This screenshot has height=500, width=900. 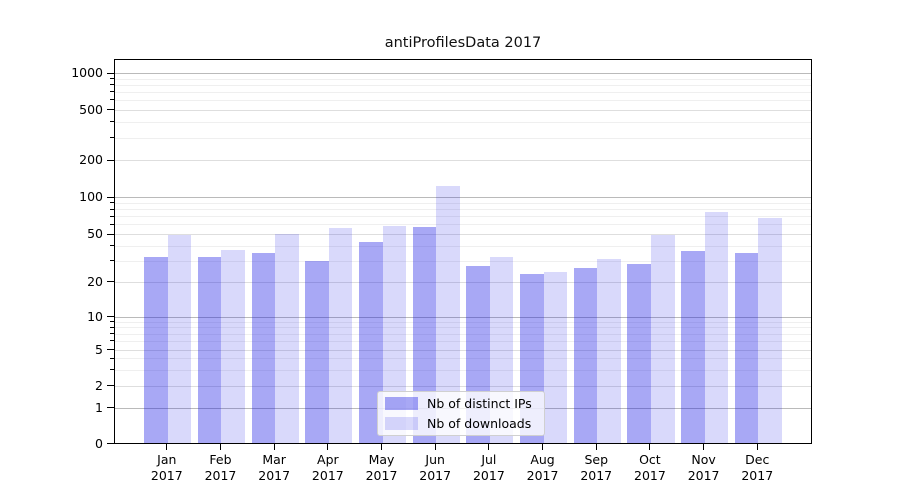 I want to click on bar-downloads-mar, so click(x=287, y=339).